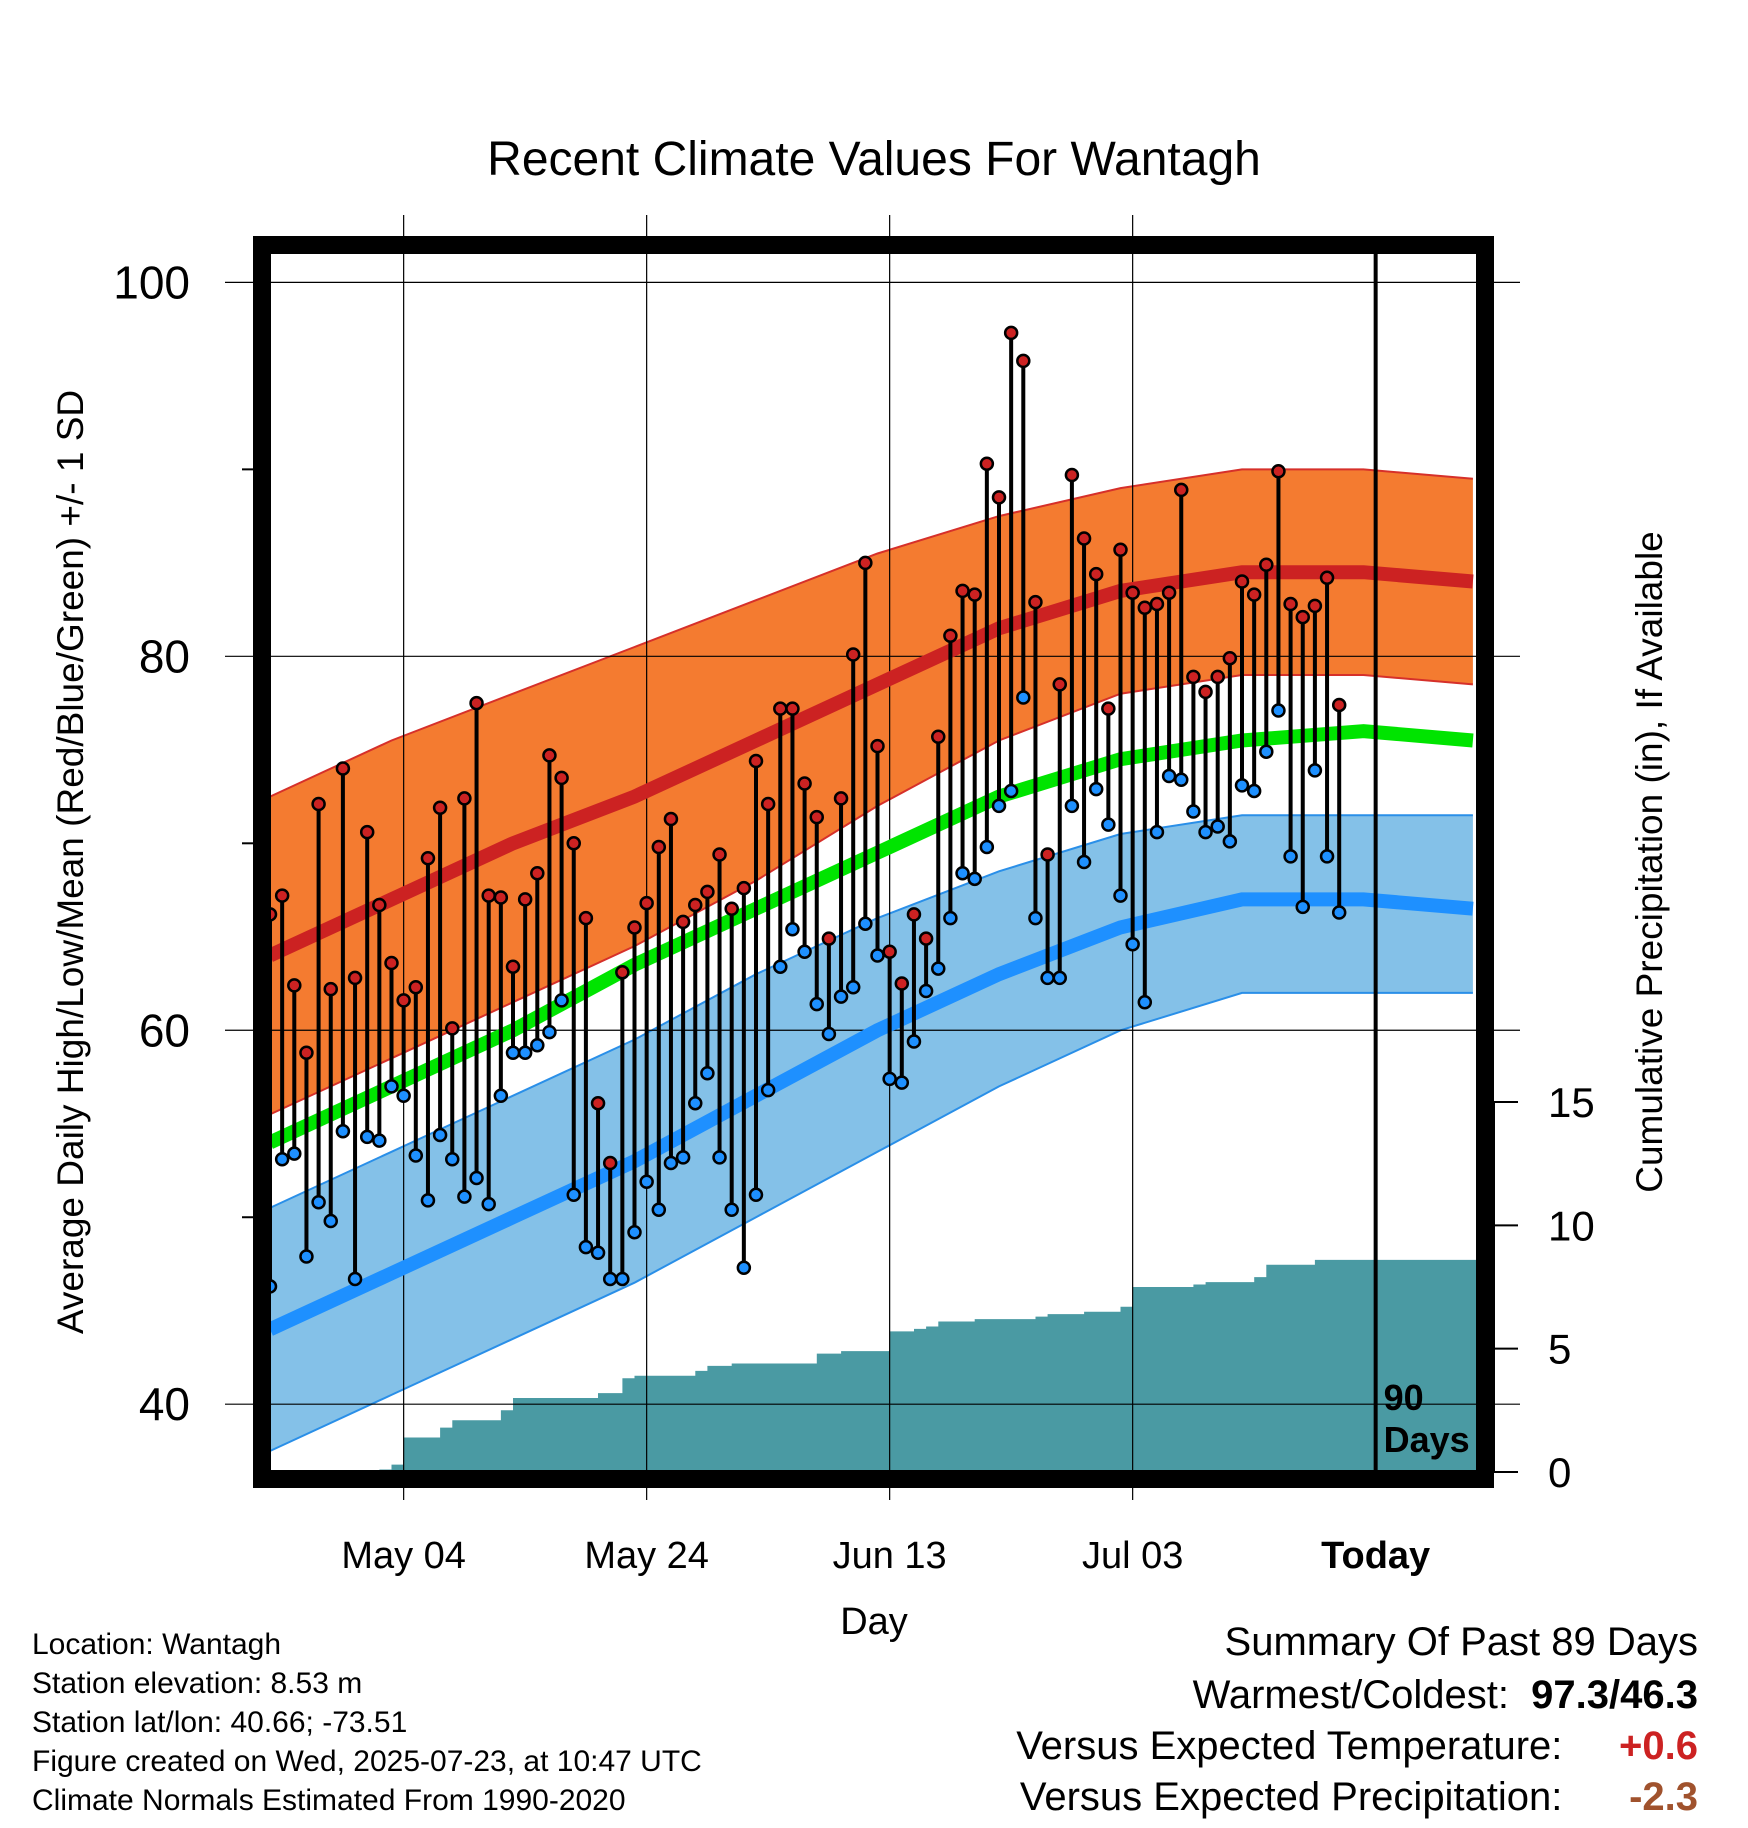 The image size is (1748, 1828). Describe the element at coordinates (877, 1365) in the screenshot. I see `cumulative-precip-area` at that location.